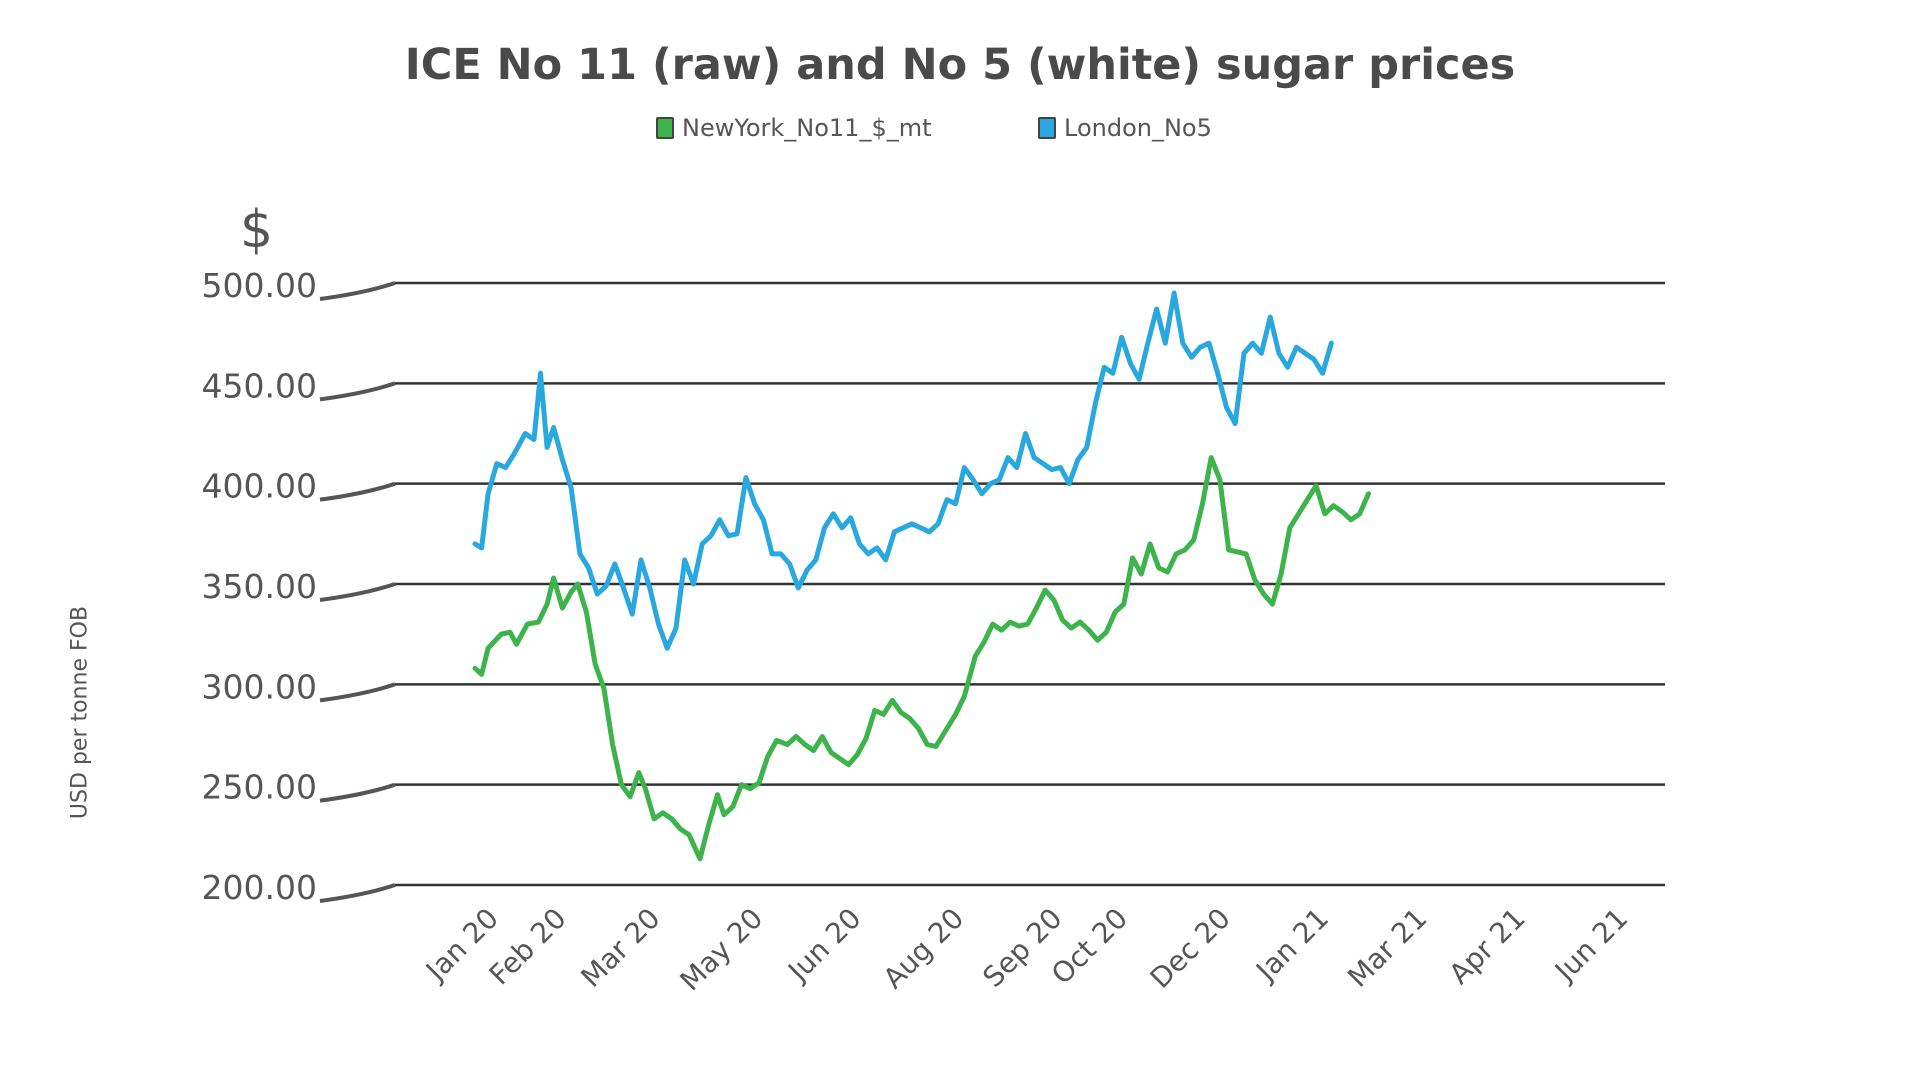 This screenshot has height=1080, width=1920. I want to click on x-tick-label: Mar 20, so click(620, 948).